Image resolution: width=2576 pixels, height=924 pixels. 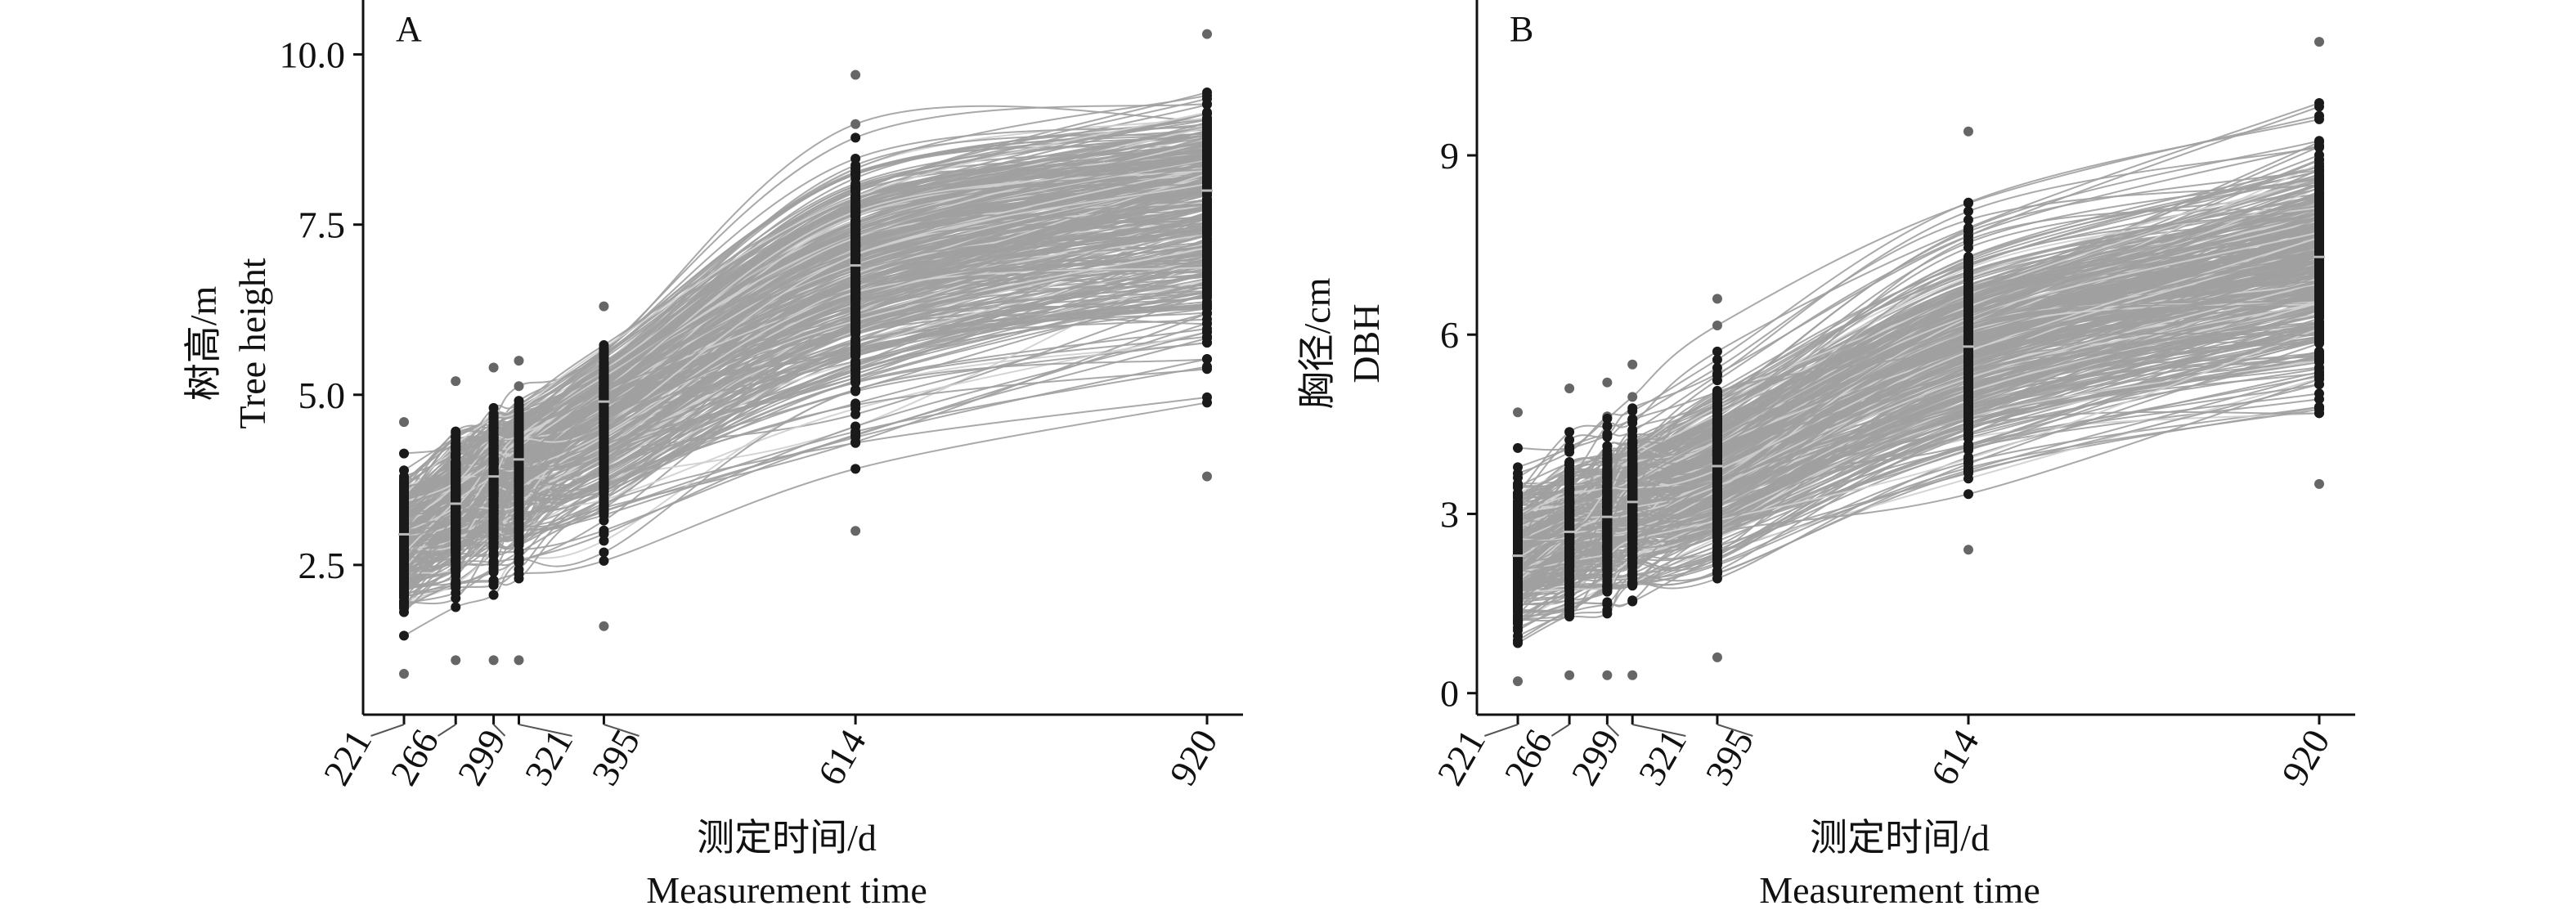 What do you see at coordinates (348, 757) in the screenshot?
I see `x-tick-label: 221` at bounding box center [348, 757].